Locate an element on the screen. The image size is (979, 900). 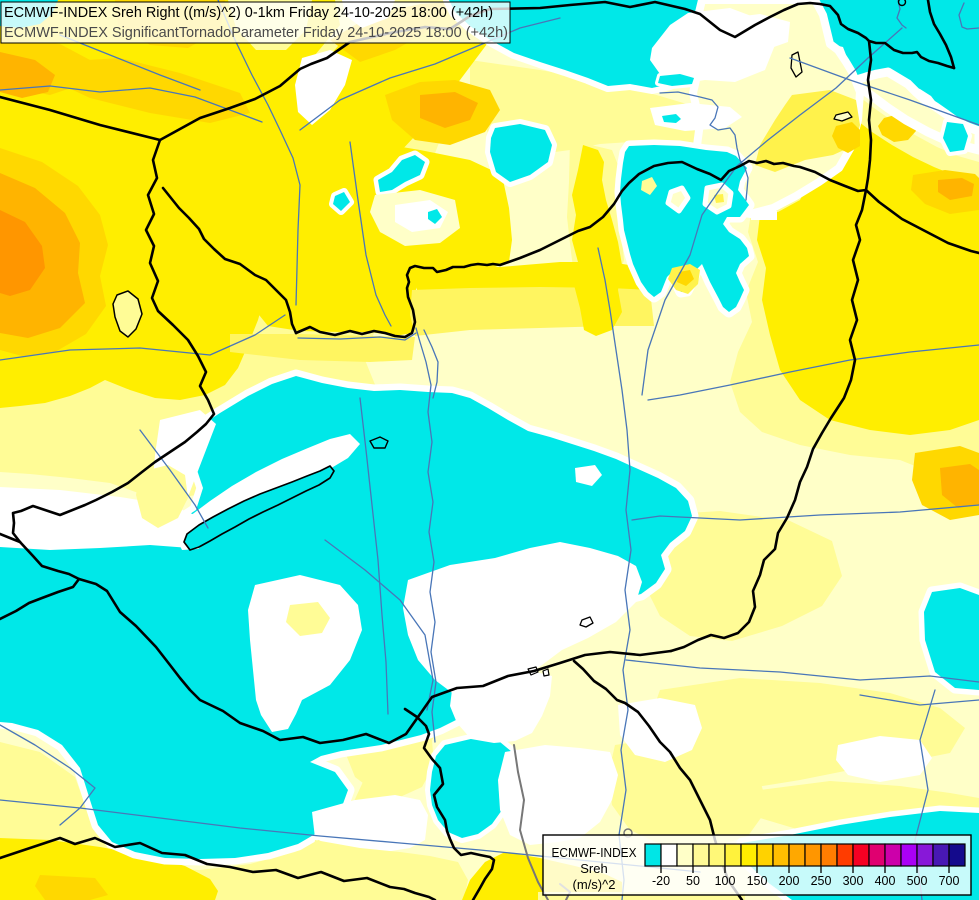
svg-text: 500 is located at coordinates (917, 881).